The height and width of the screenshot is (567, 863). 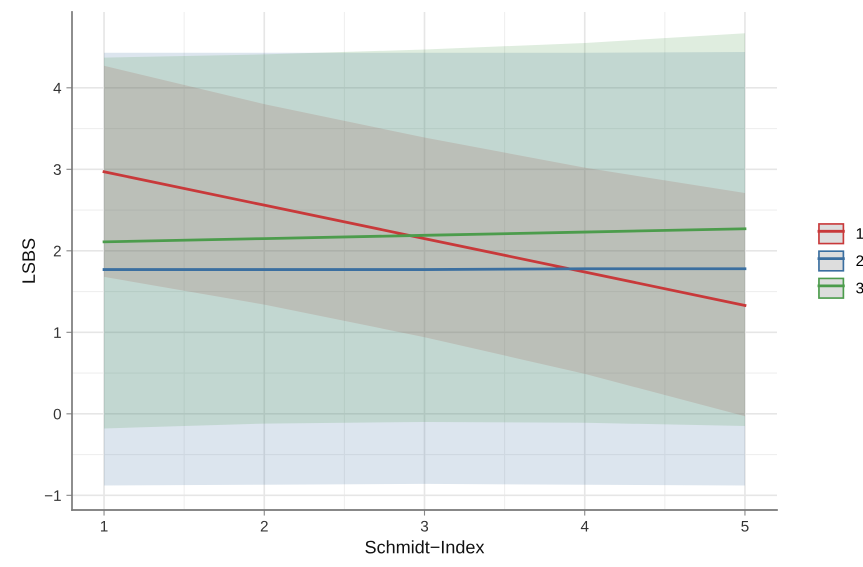 I want to click on line-series, so click(x=424, y=235).